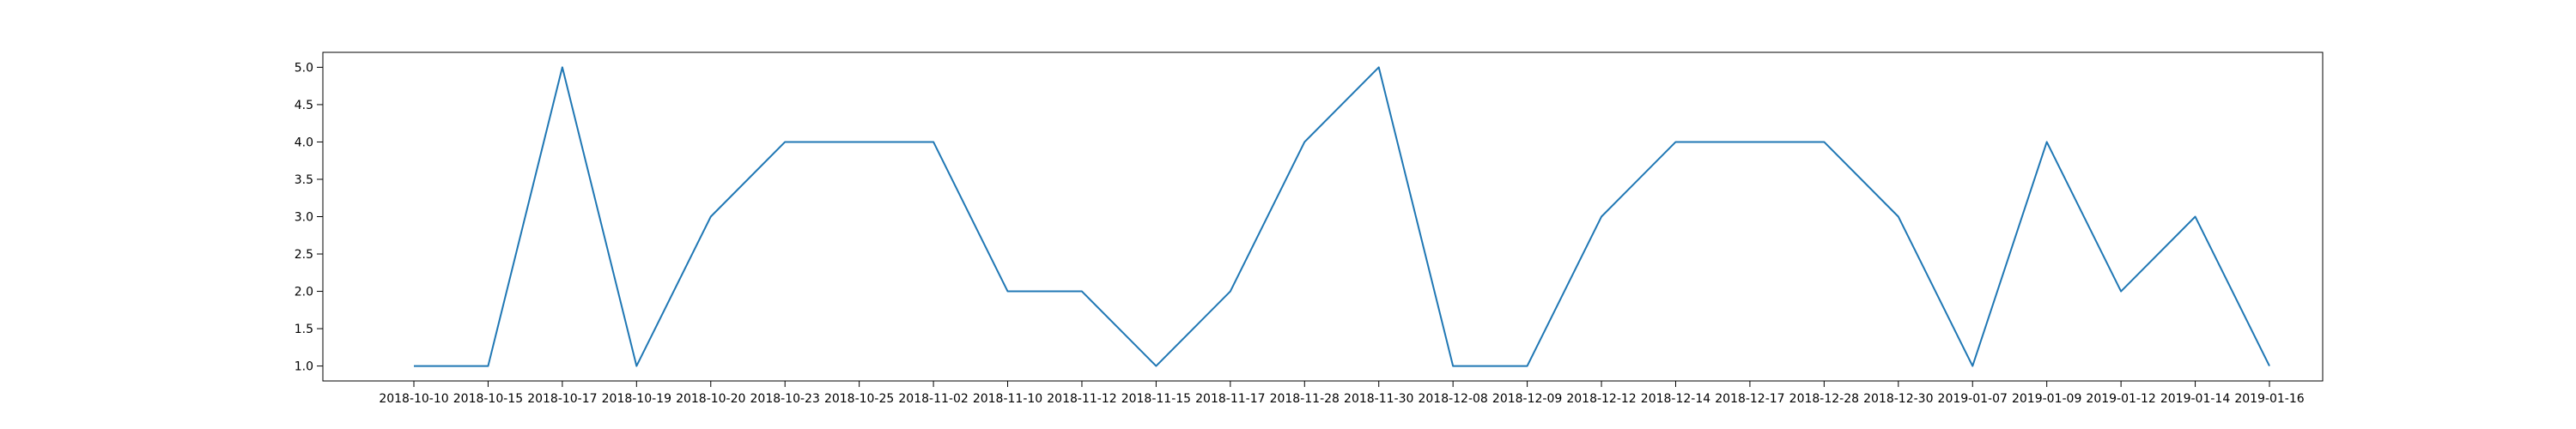 This screenshot has width=2576, height=429. I want to click on x-tick-label: 2018-10-15, so click(488, 399).